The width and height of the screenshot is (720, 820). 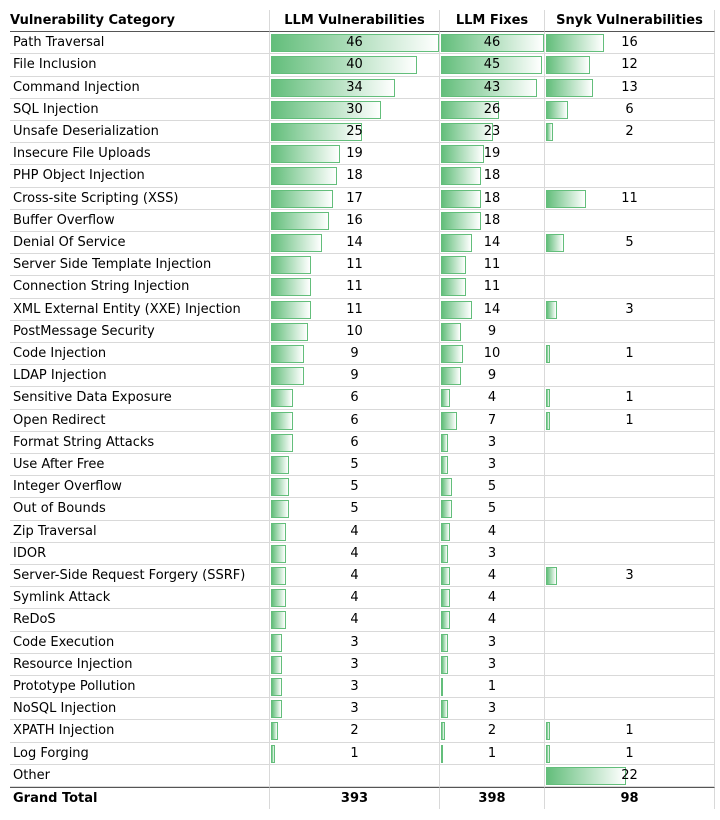 I want to click on cell-text: 7, so click(x=492, y=420).